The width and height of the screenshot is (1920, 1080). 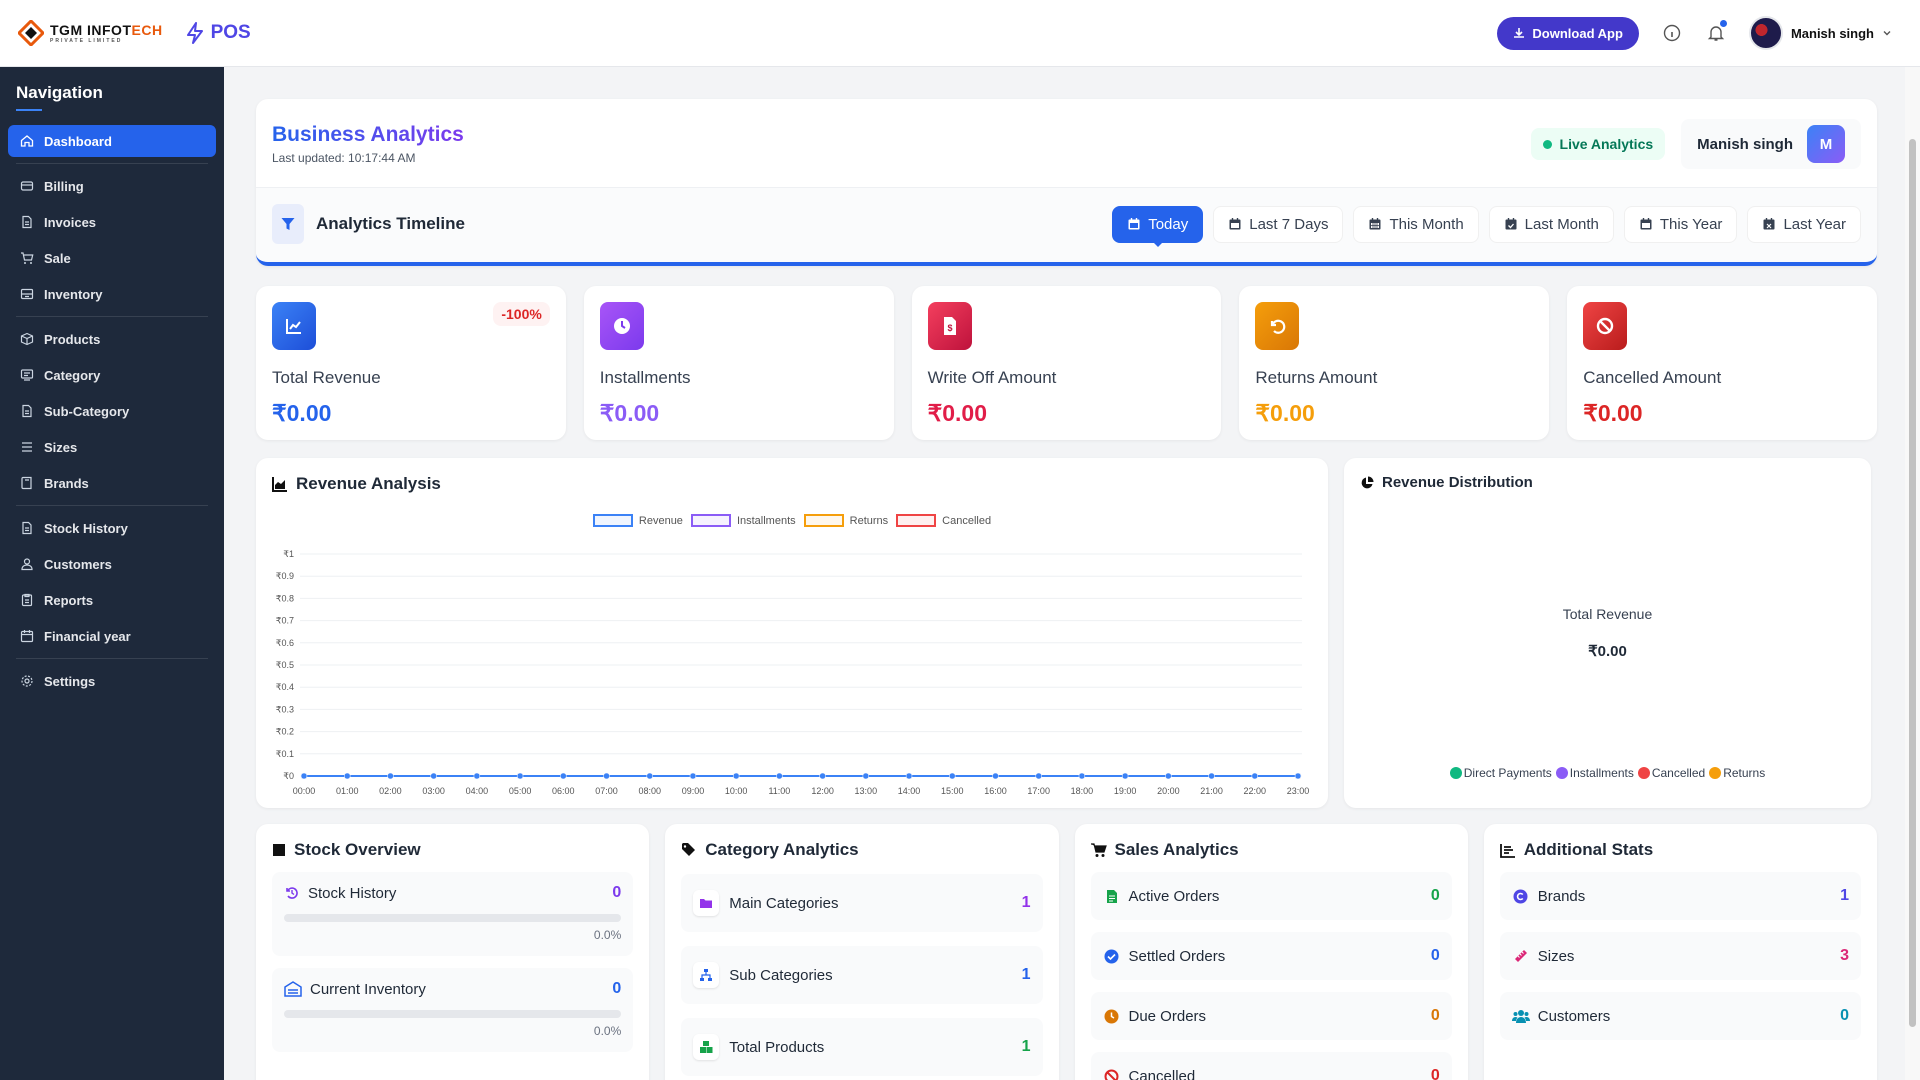 What do you see at coordinates (1912, 583) in the screenshot?
I see `scrollbar-thumb` at bounding box center [1912, 583].